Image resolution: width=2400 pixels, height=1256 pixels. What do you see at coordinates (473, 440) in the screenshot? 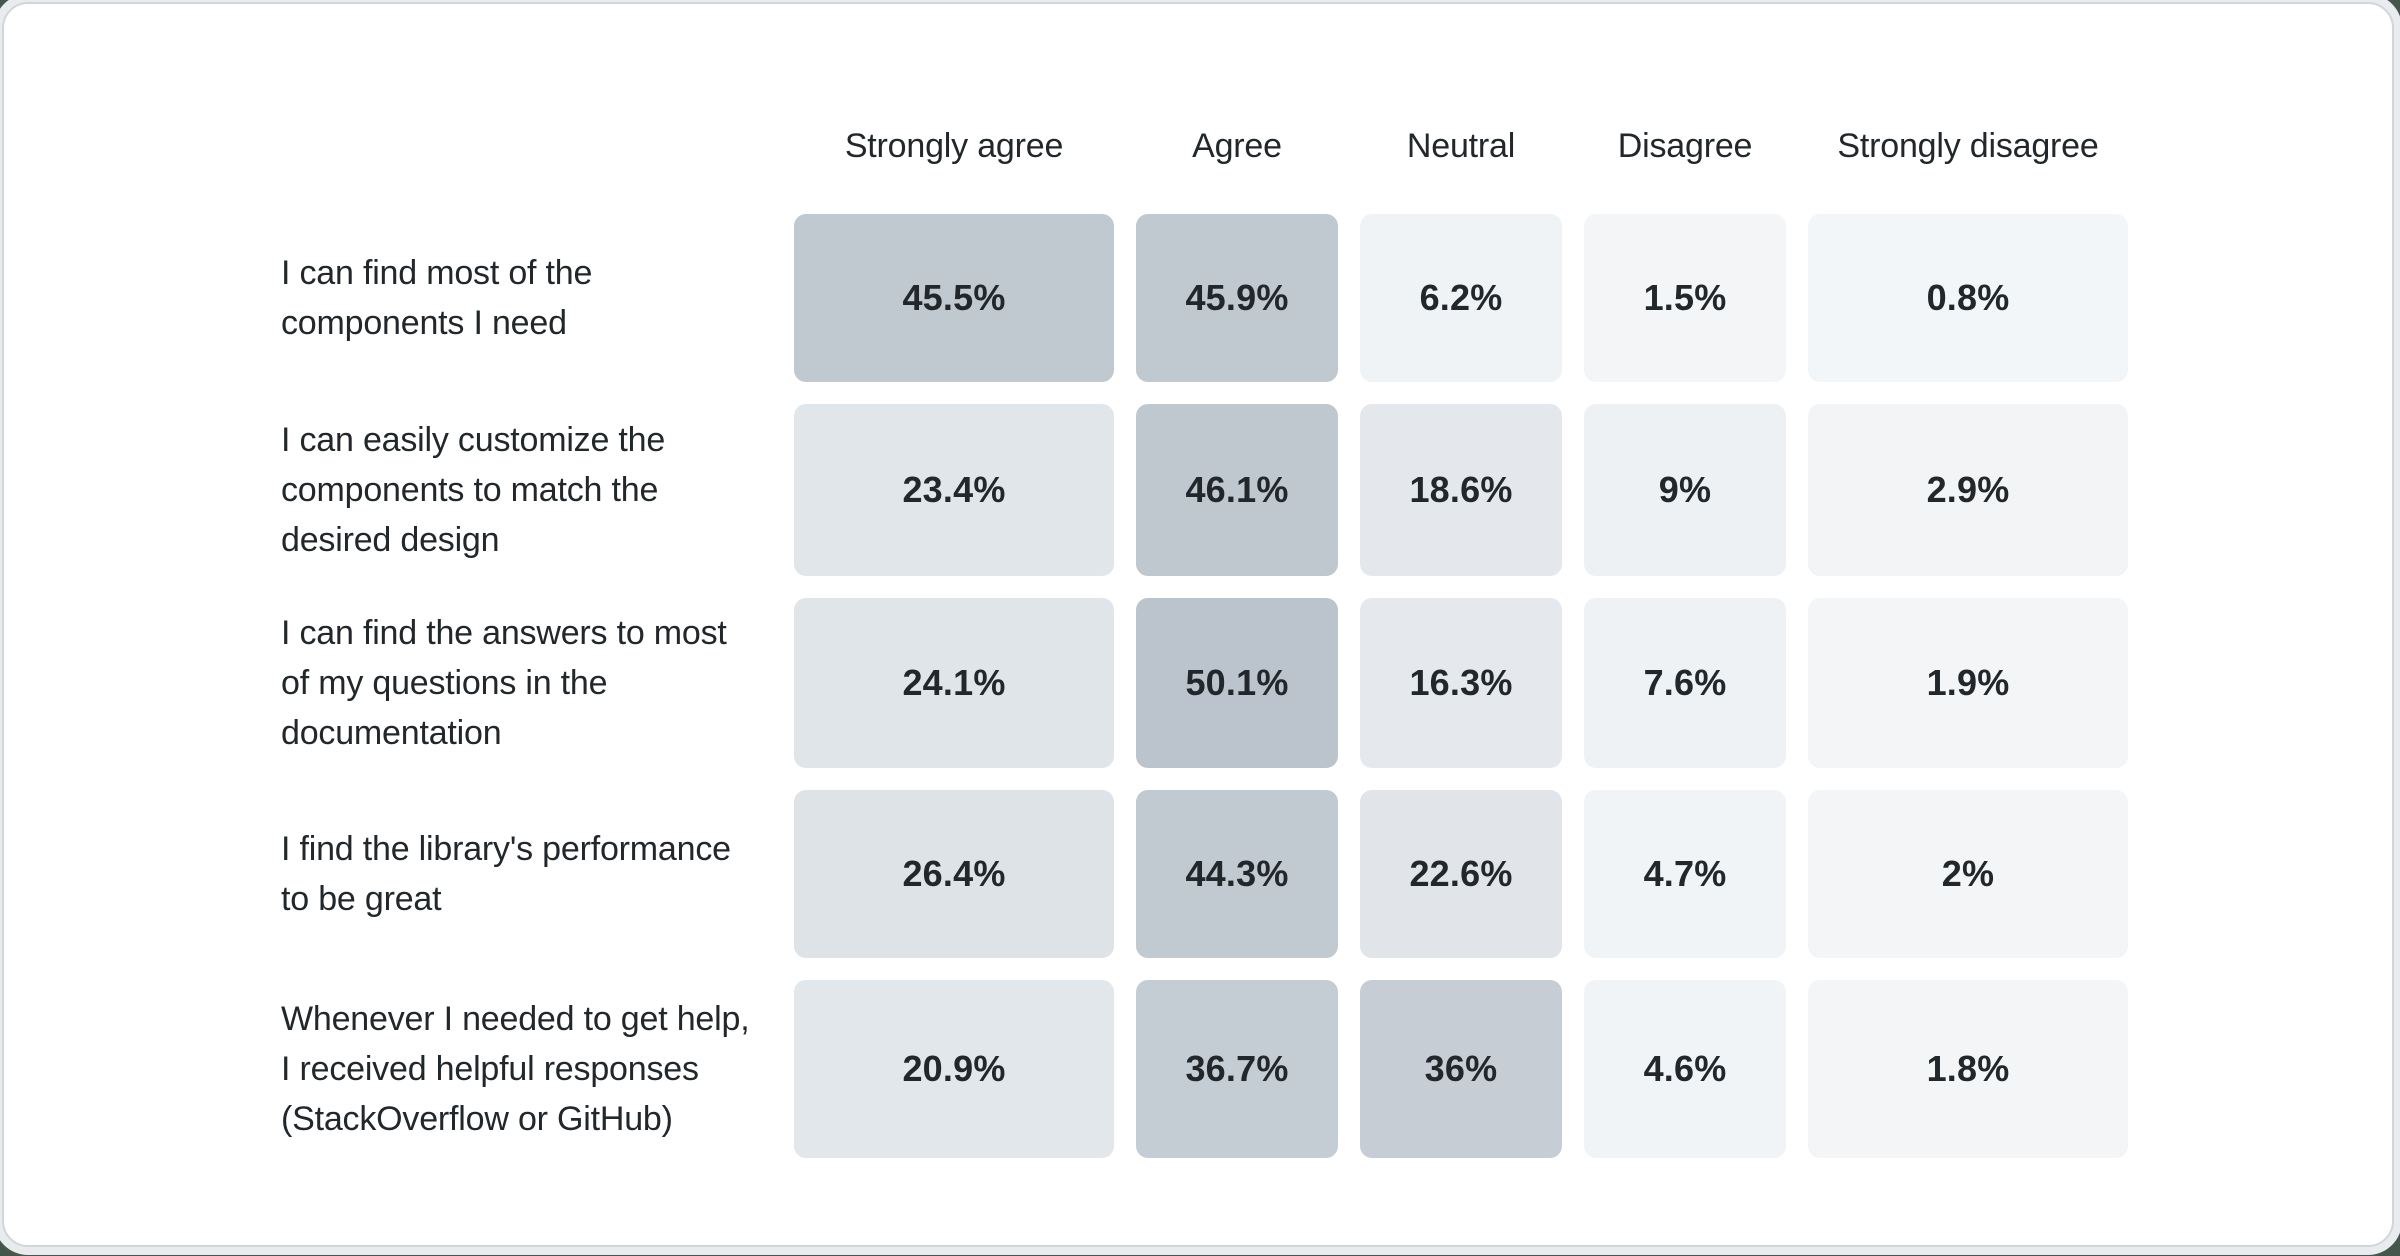
I see `row-label-line: I can easily customize the` at bounding box center [473, 440].